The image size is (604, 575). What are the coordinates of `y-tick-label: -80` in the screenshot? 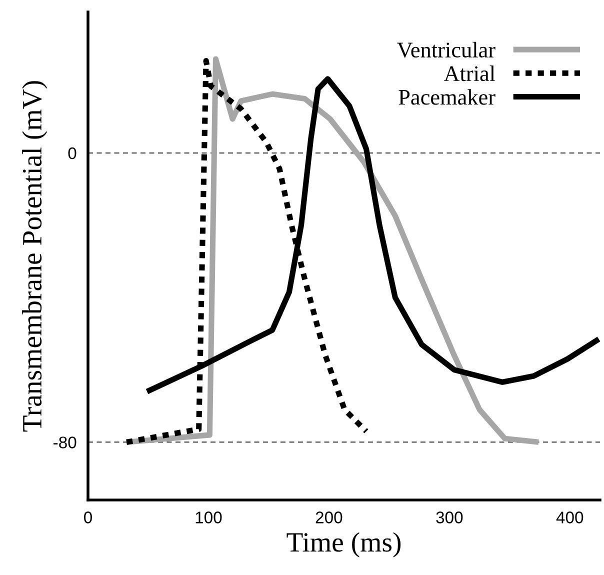 It's located at (65, 442).